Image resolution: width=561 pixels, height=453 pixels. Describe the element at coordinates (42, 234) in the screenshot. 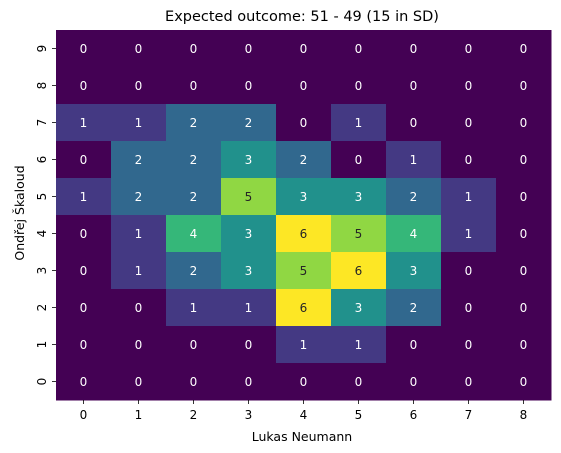

I see `y-tick-label: 4` at that location.